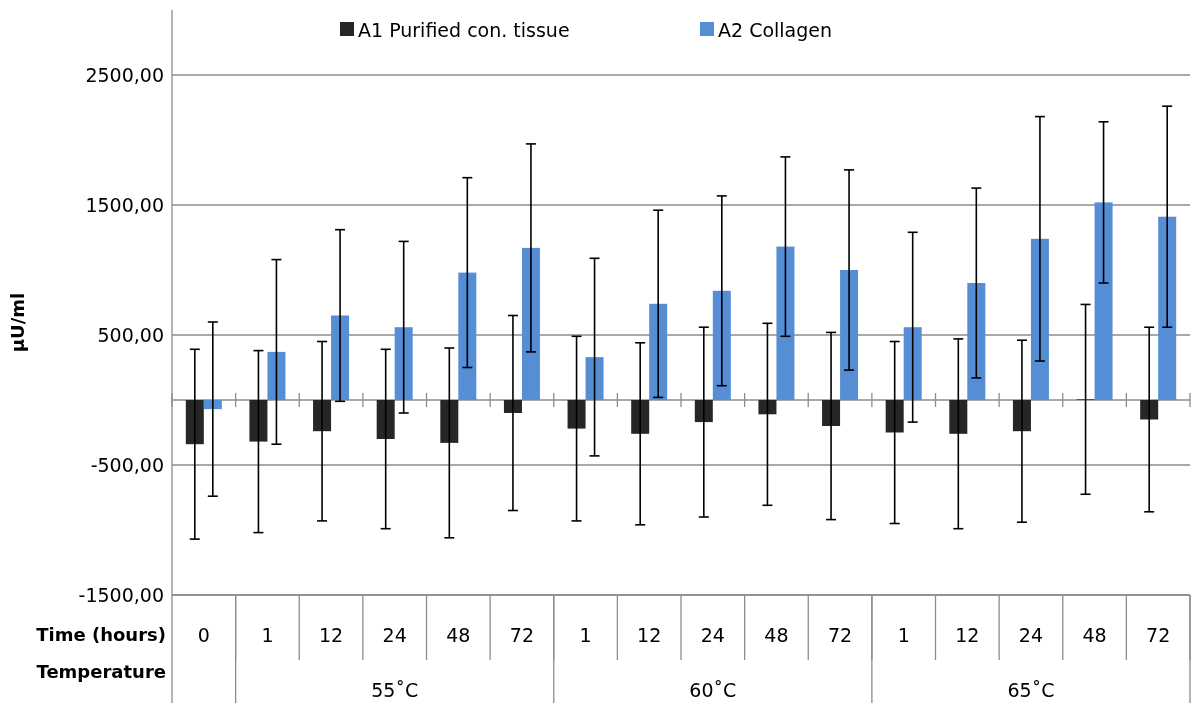  What do you see at coordinates (464, 29) in the screenshot?
I see `legend-label: A1 Purified con. tissue` at bounding box center [464, 29].